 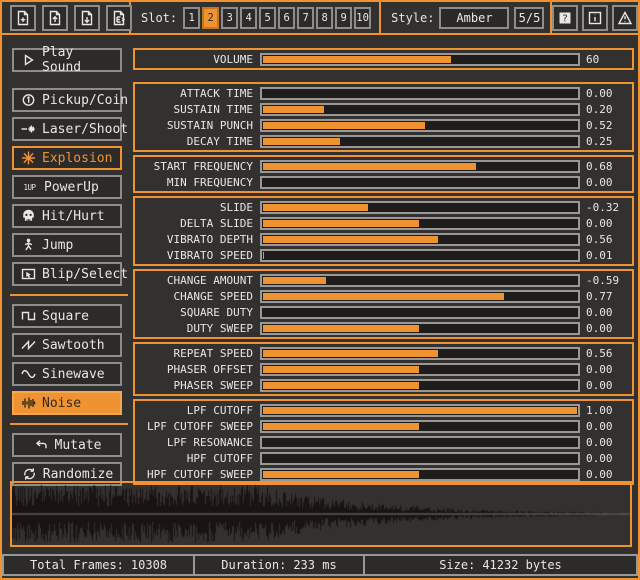 I want to click on param-row: VIBRATO DEPTH 0.56, so click(x=378, y=239).